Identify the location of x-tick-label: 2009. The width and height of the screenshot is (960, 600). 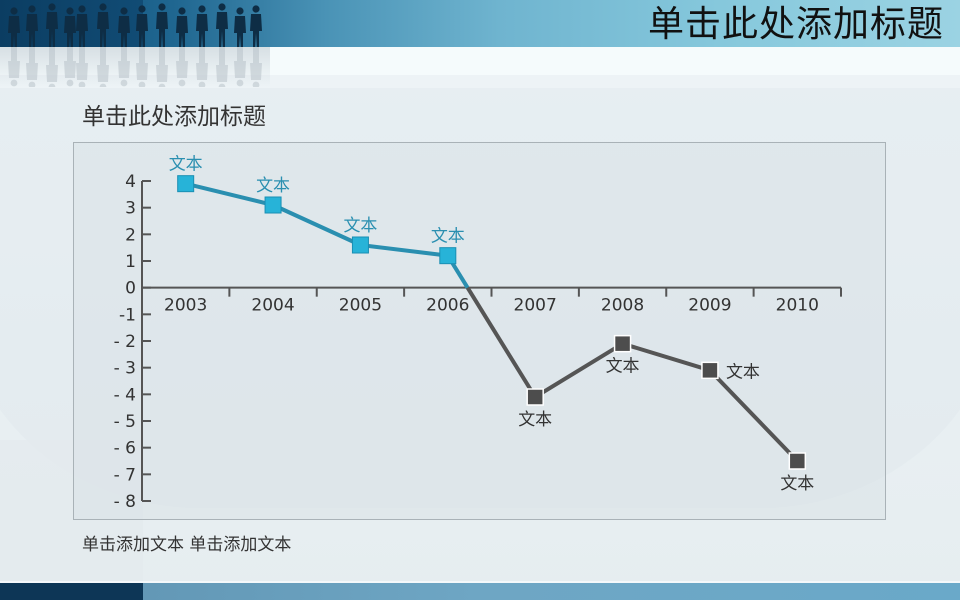
(709, 306).